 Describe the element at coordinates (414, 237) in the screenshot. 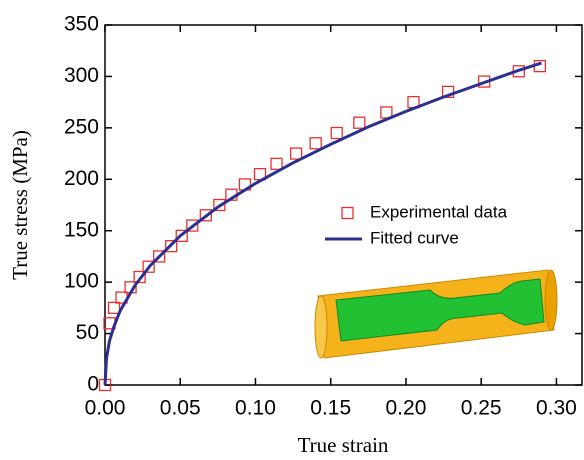

I see `legend-label: Fitted curve` at that location.